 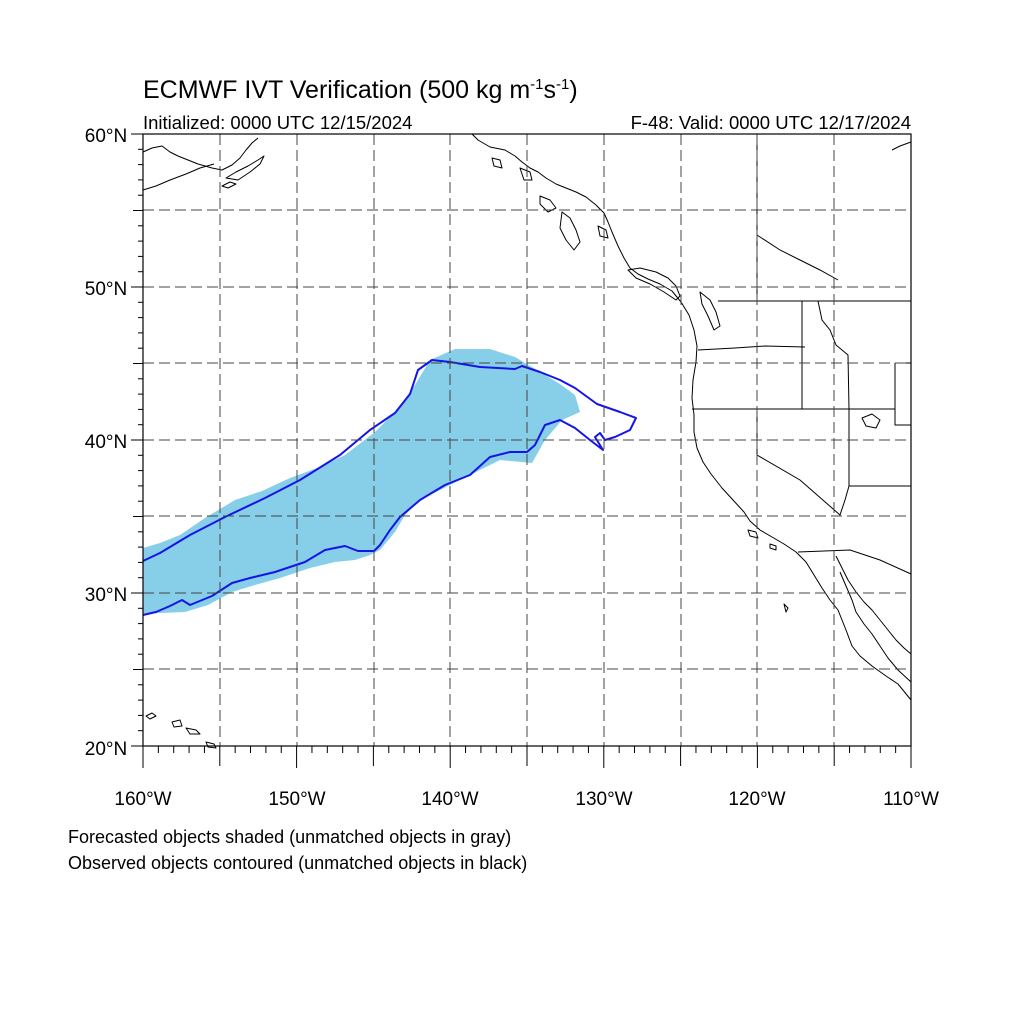 What do you see at coordinates (296, 799) in the screenshot?
I see `lon-label-150w: 150°W` at bounding box center [296, 799].